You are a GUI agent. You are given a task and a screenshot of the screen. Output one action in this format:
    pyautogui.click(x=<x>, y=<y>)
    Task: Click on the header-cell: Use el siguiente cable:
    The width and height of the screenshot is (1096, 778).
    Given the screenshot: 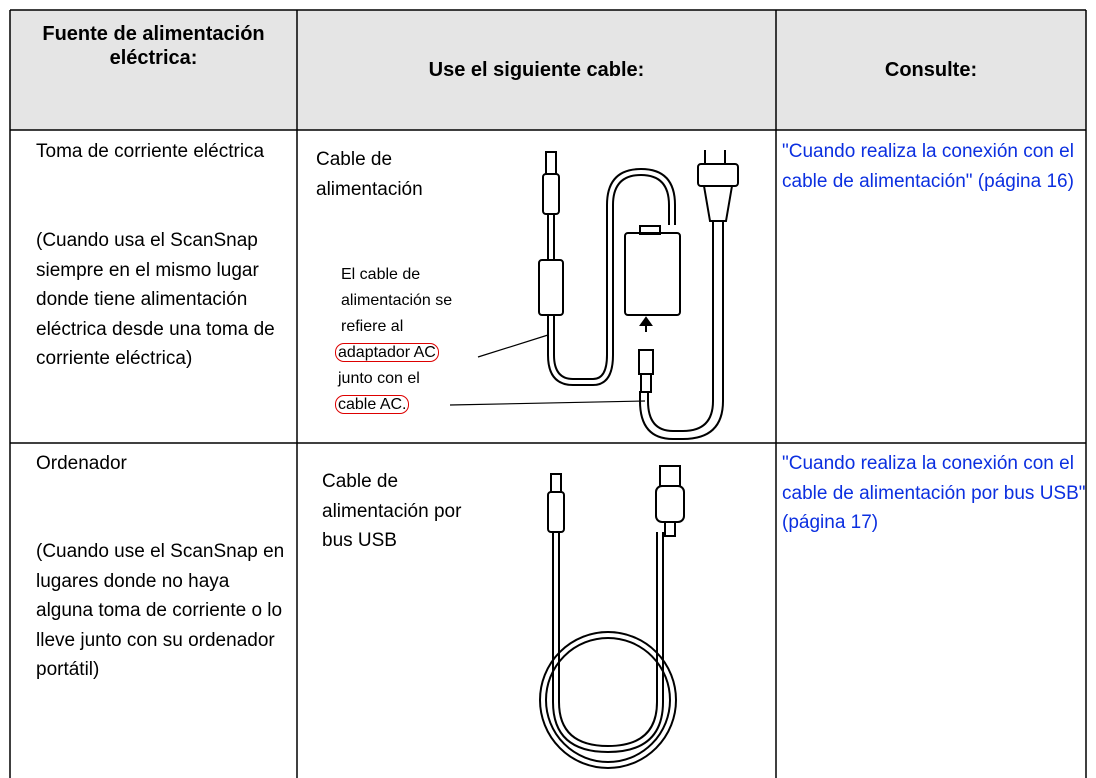 What is the action you would take?
    pyautogui.click(x=536, y=70)
    